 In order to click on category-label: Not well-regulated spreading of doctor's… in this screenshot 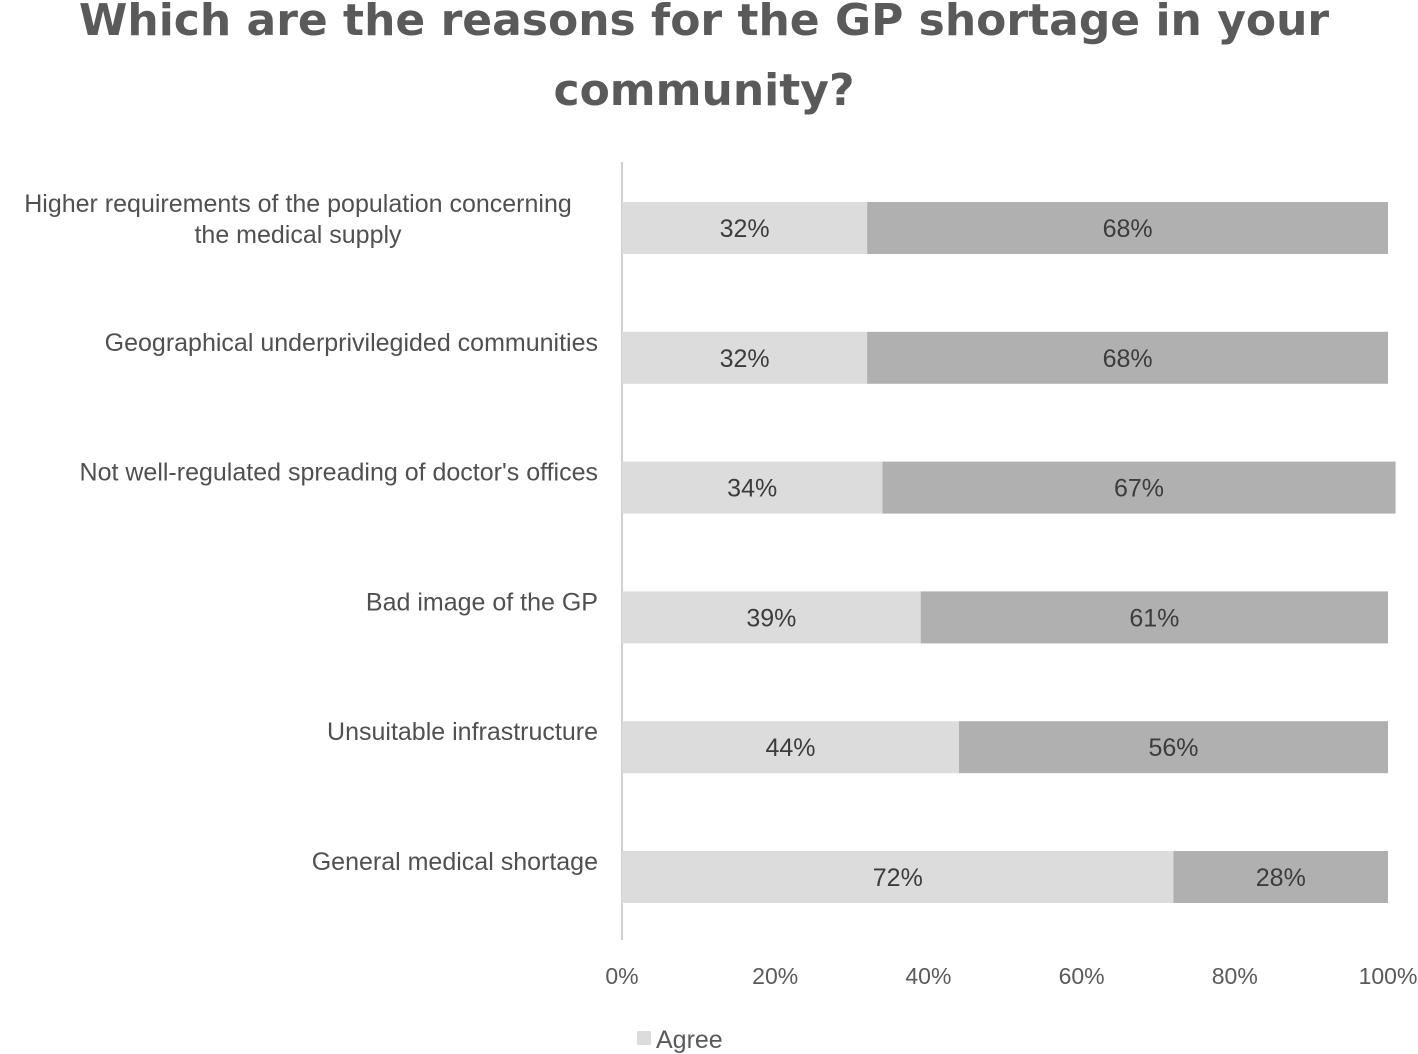, I will do `click(339, 473)`.